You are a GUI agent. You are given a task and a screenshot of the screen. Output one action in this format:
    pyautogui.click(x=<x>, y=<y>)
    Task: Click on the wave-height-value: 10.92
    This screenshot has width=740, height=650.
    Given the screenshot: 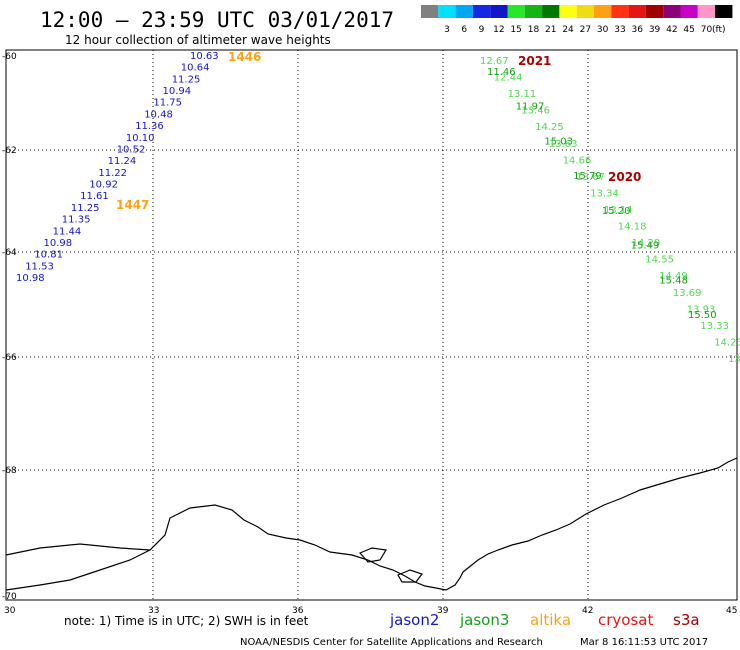 What is the action you would take?
    pyautogui.click(x=103, y=185)
    